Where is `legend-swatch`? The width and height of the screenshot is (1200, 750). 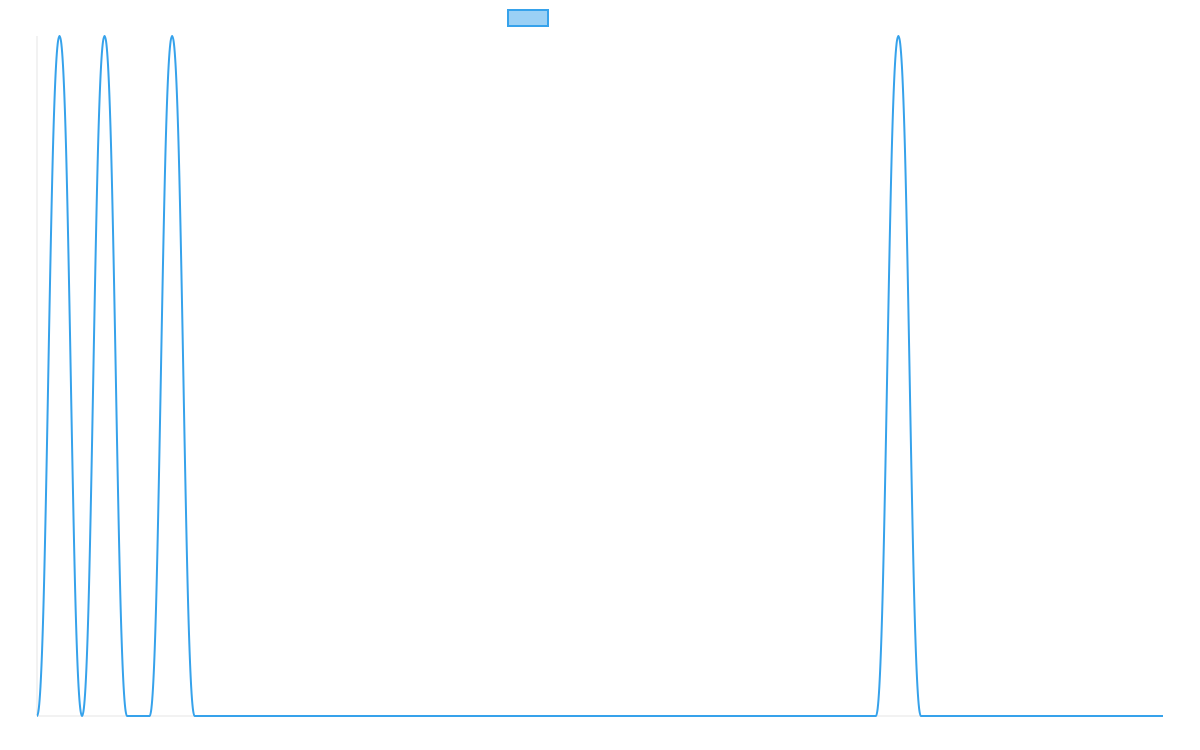 legend-swatch is located at coordinates (528, 18).